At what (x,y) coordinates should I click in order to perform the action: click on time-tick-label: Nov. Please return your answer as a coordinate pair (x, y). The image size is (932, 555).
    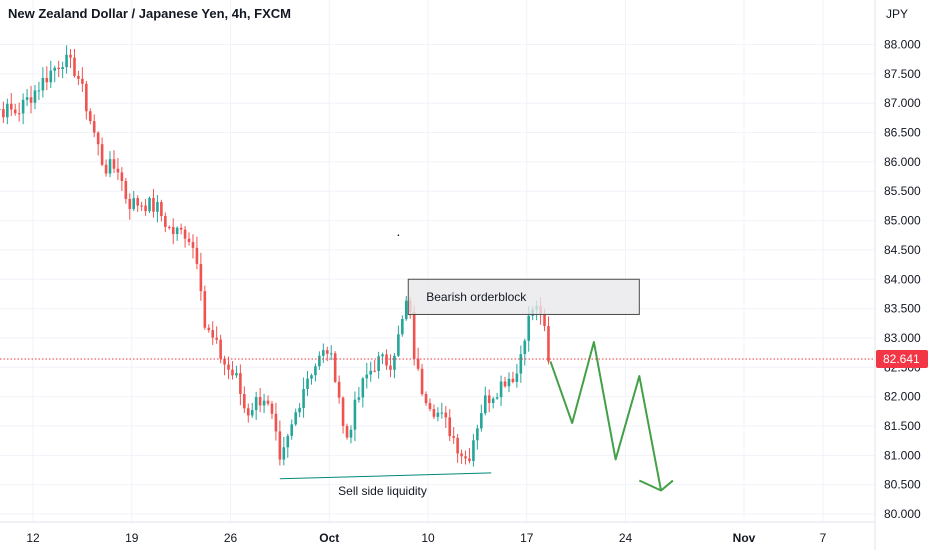
    Looking at the image, I should click on (744, 538).